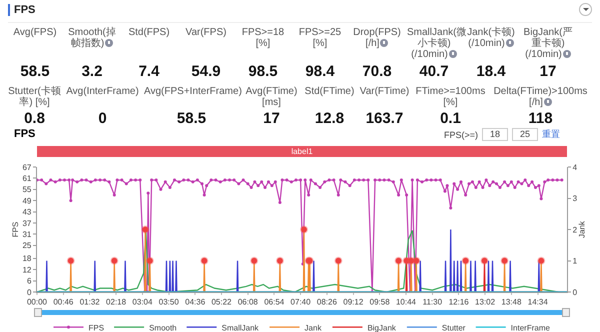 The height and width of the screenshot is (332, 600). I want to click on x-tick-label: 10:44, so click(406, 302).